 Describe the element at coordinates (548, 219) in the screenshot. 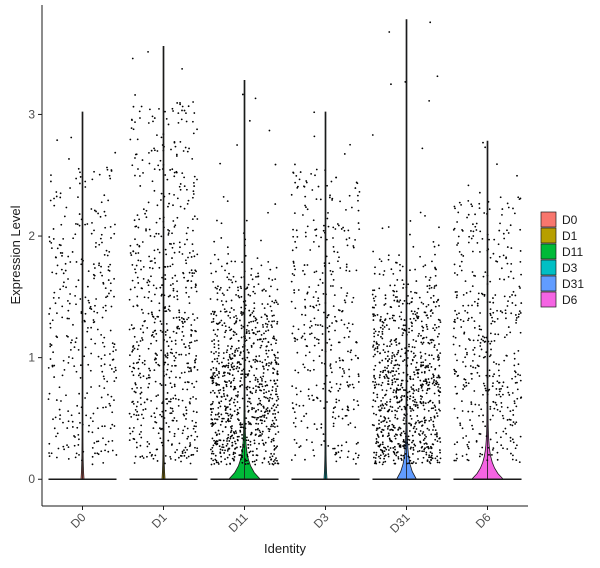

I see `legend-swatch` at that location.